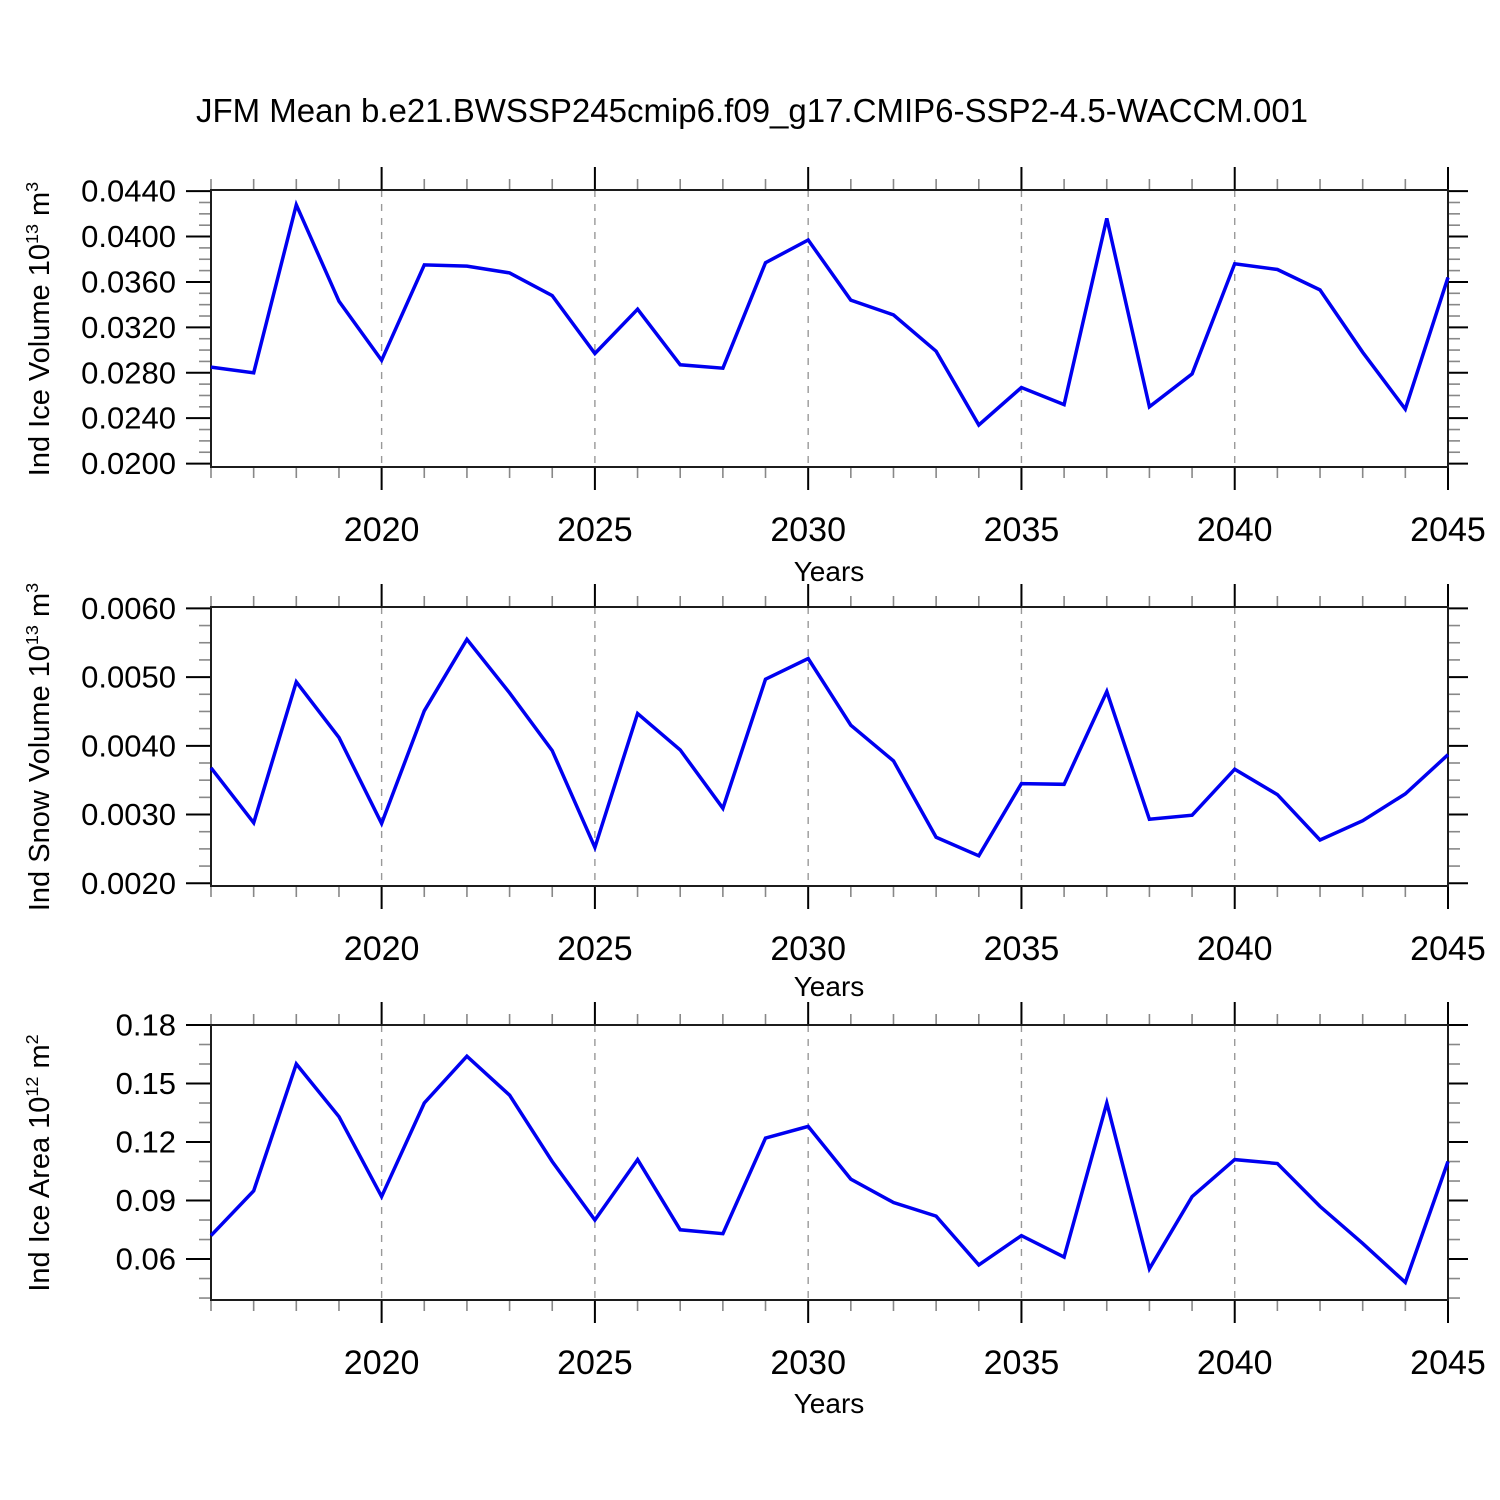  What do you see at coordinates (40, 360) in the screenshot?
I see `y-axis-title-text: Ind Ice Volume 10` at bounding box center [40, 360].